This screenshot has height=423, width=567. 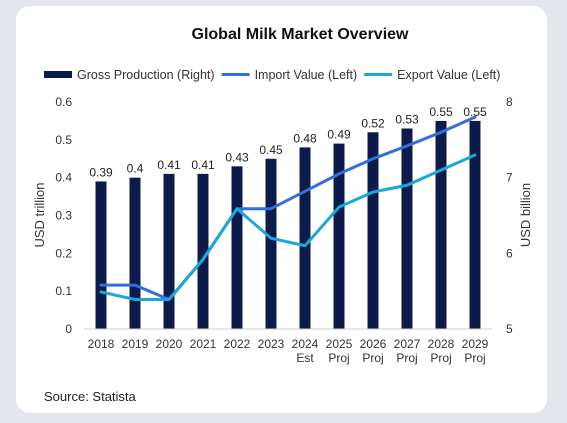 I want to click on x-tick-label: 2028, so click(x=441, y=344).